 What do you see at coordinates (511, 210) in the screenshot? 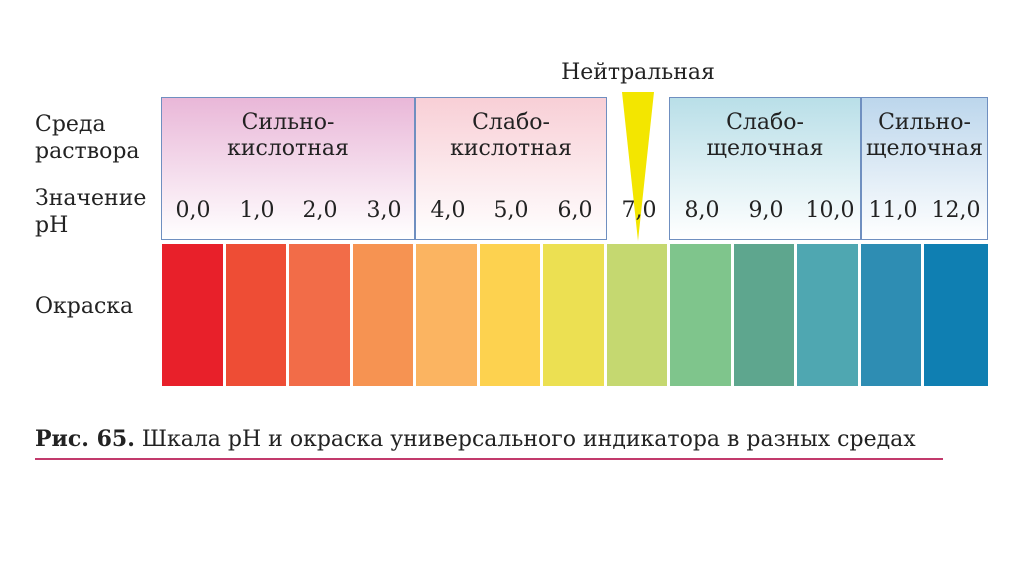
I see `ph-value: 5,0` at bounding box center [511, 210].